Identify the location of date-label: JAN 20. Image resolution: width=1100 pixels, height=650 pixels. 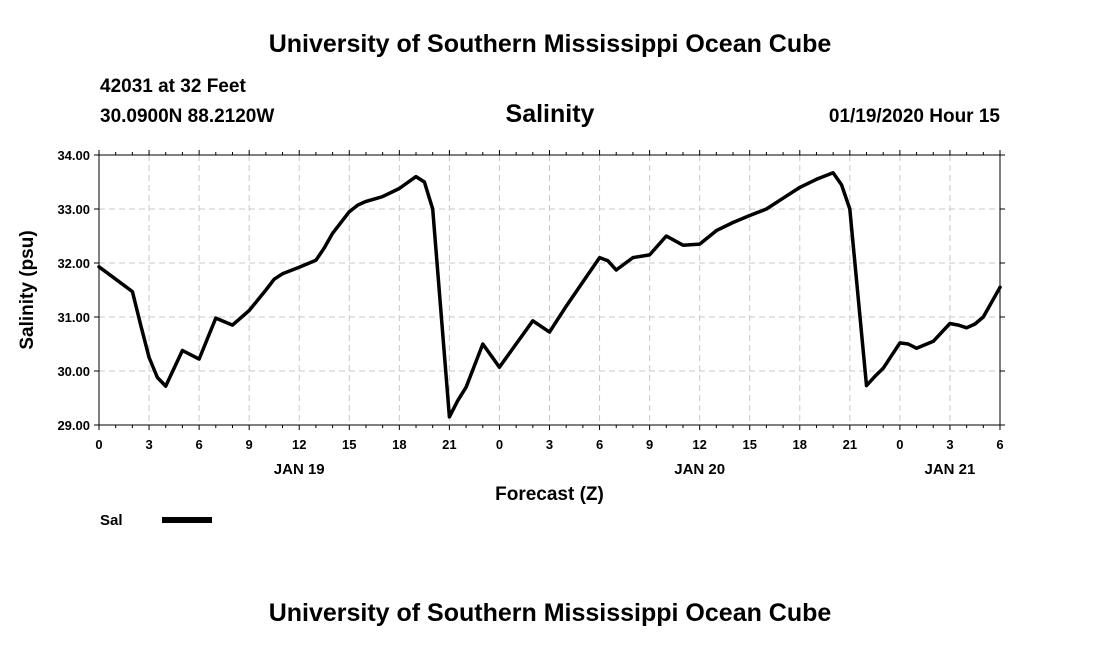
(699, 469).